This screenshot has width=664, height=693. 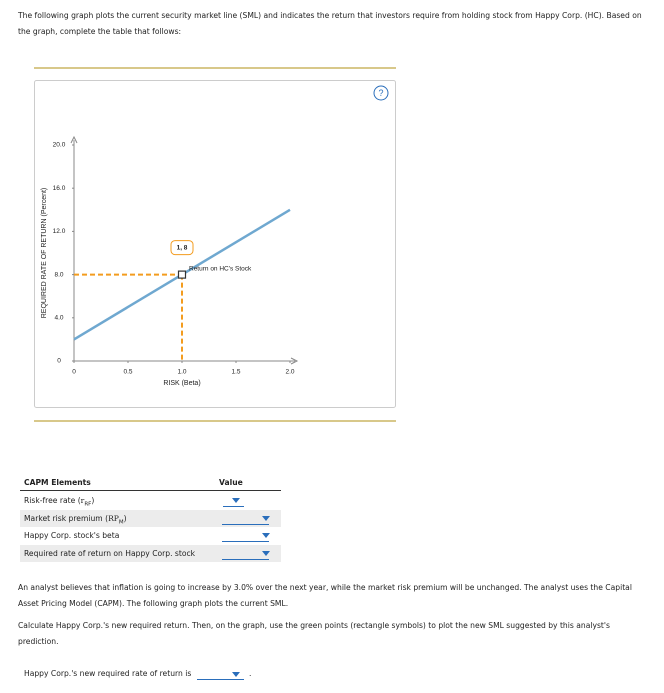 What do you see at coordinates (88, 504) in the screenshot?
I see `row-label-part: RF` at bounding box center [88, 504].